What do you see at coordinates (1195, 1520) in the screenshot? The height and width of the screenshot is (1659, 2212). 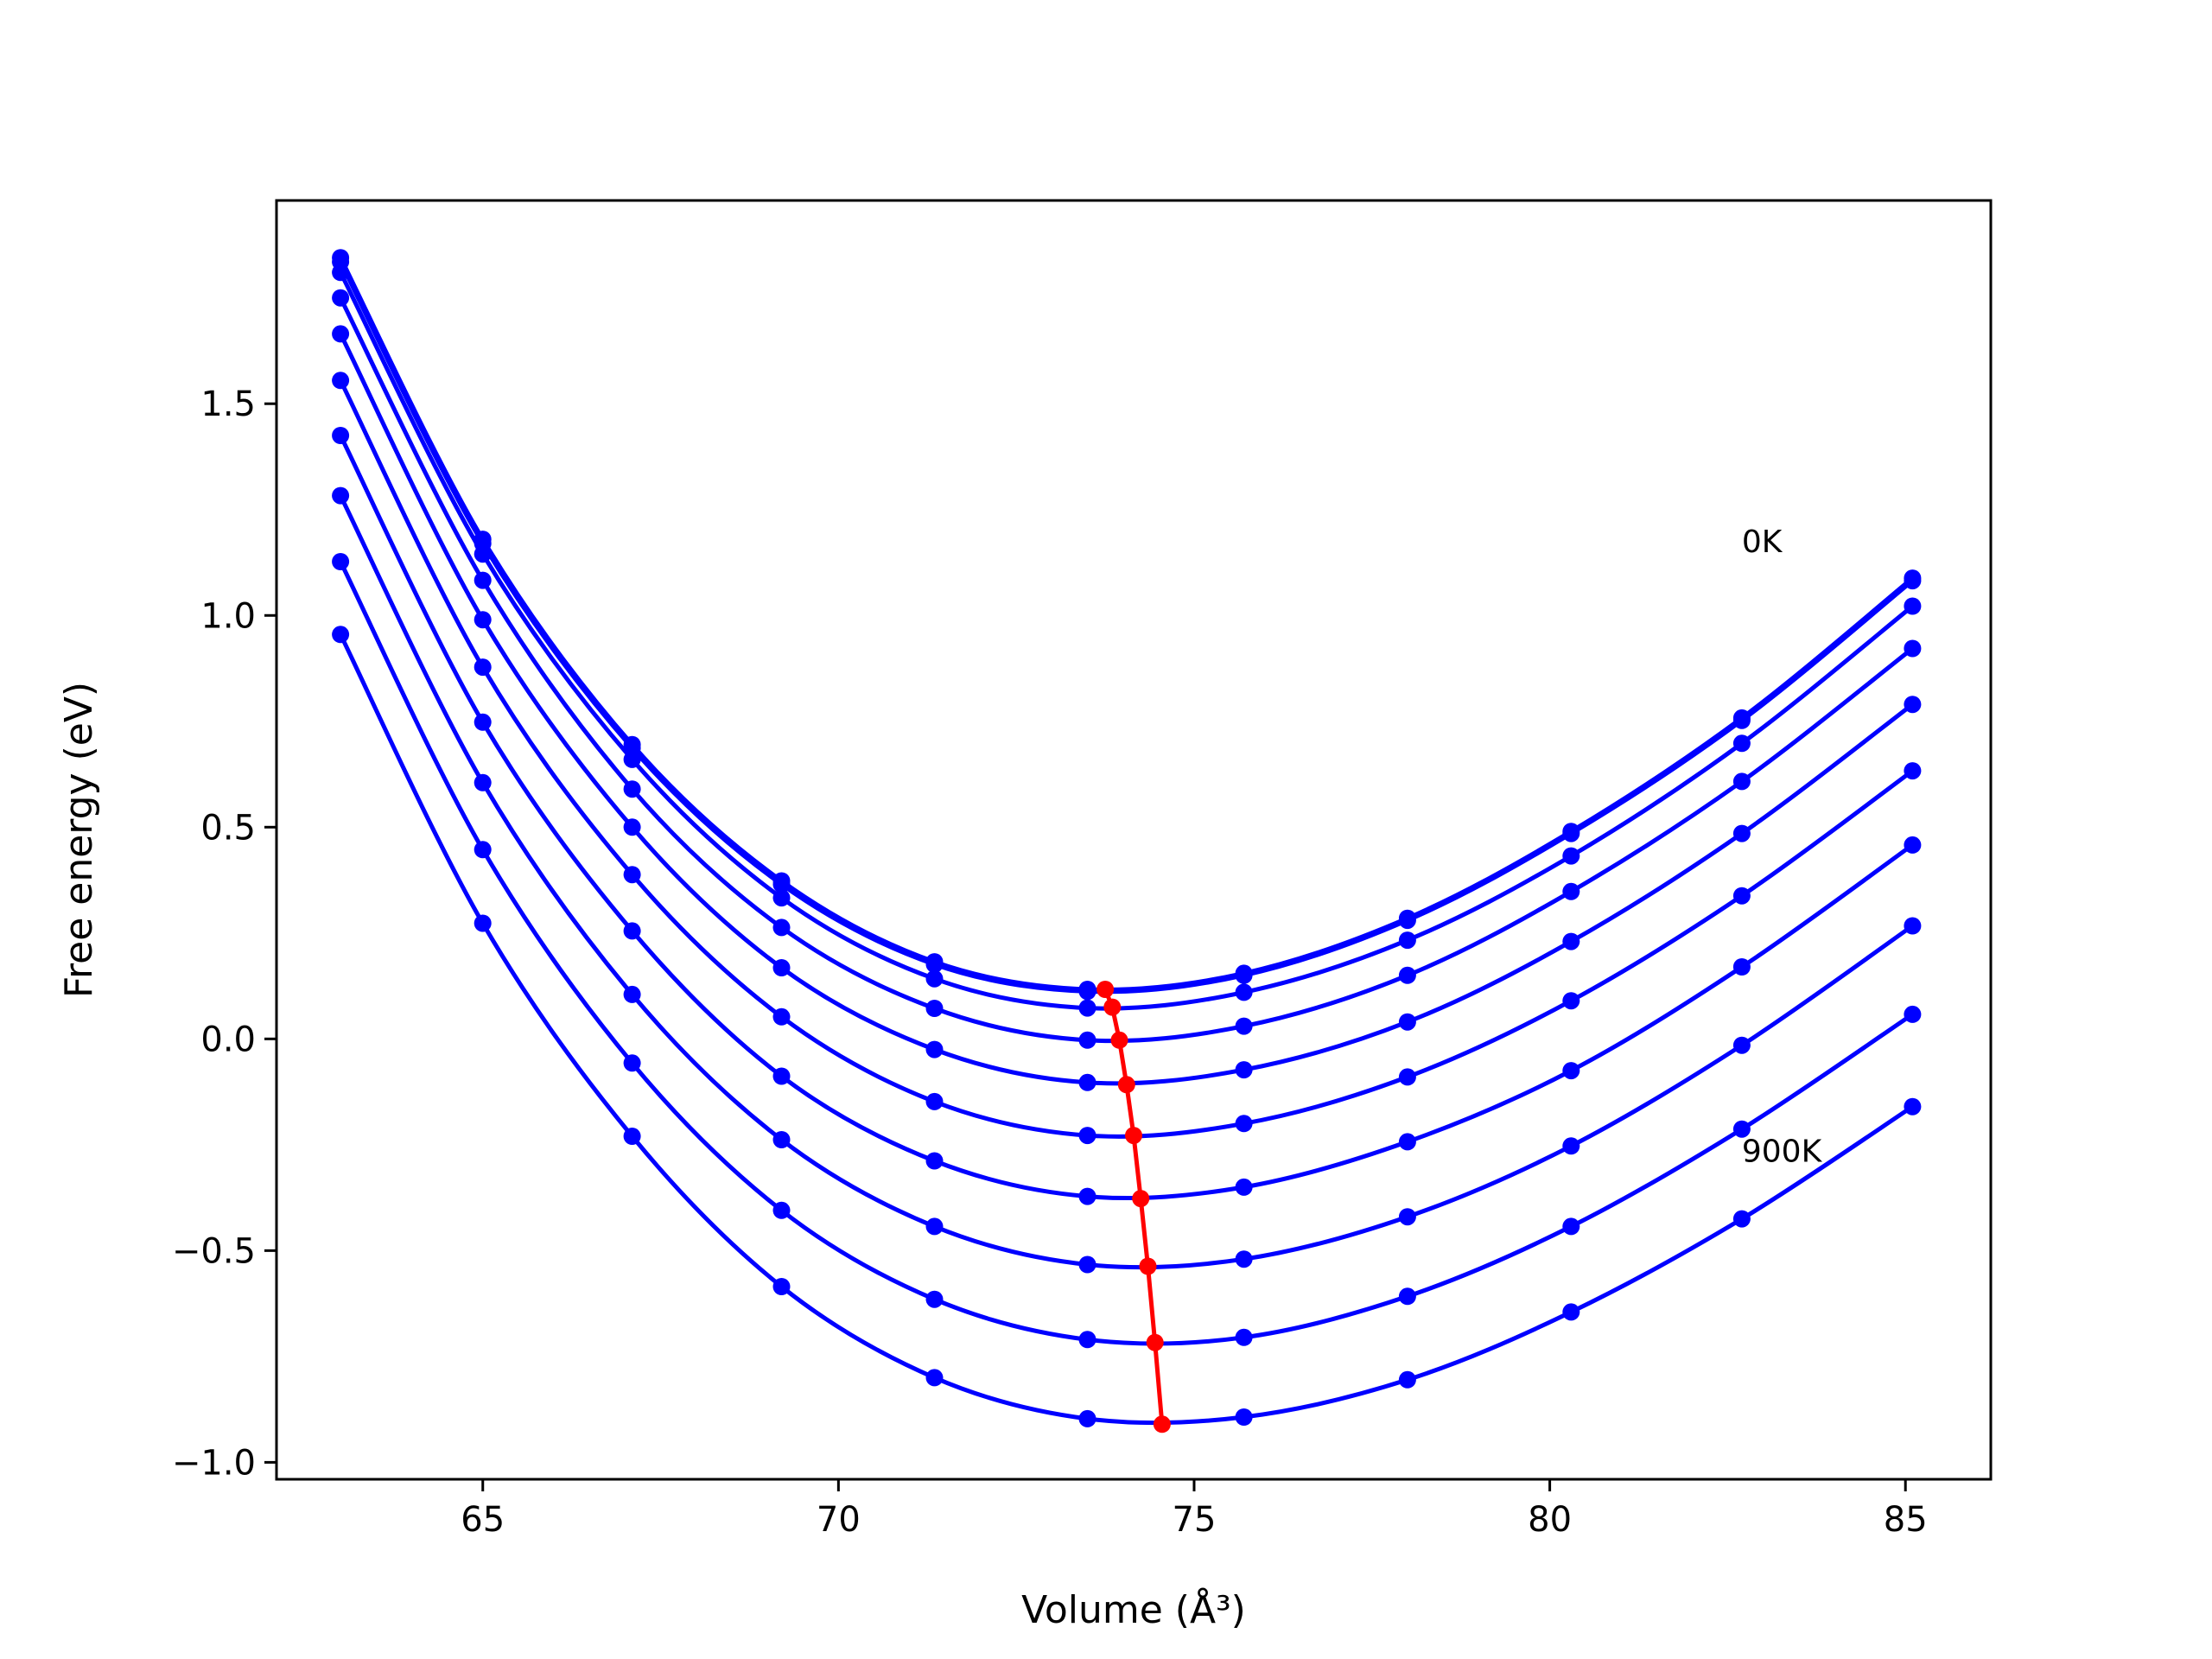 I see `x-tick-label: 75` at bounding box center [1195, 1520].